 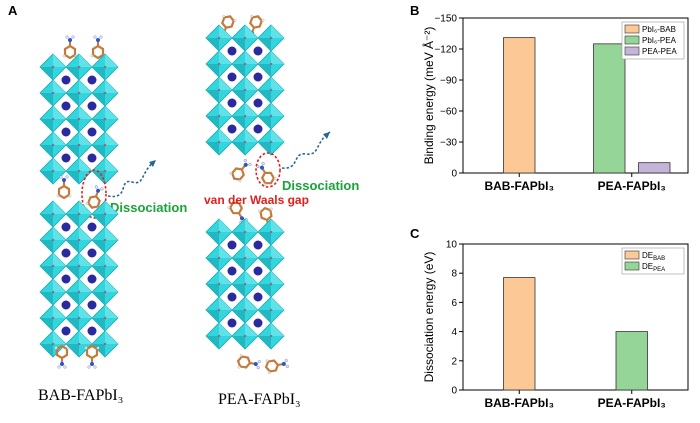 What do you see at coordinates (306, 150) in the screenshot?
I see `pea-dissociation-arrow` at bounding box center [306, 150].